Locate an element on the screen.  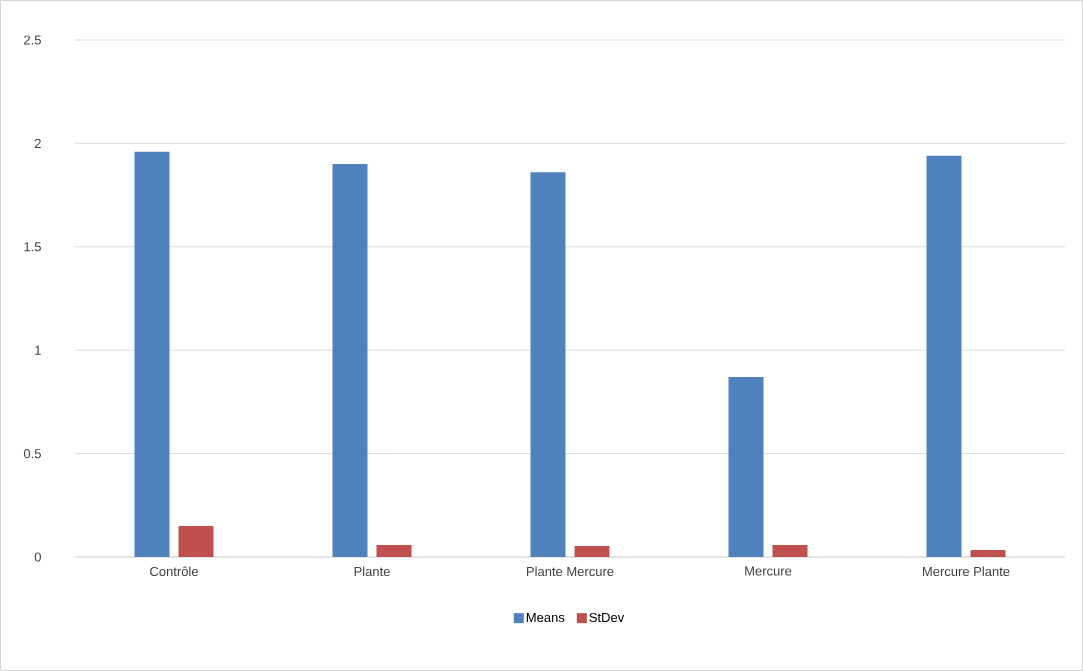
legend-label: StDev is located at coordinates (607, 617).